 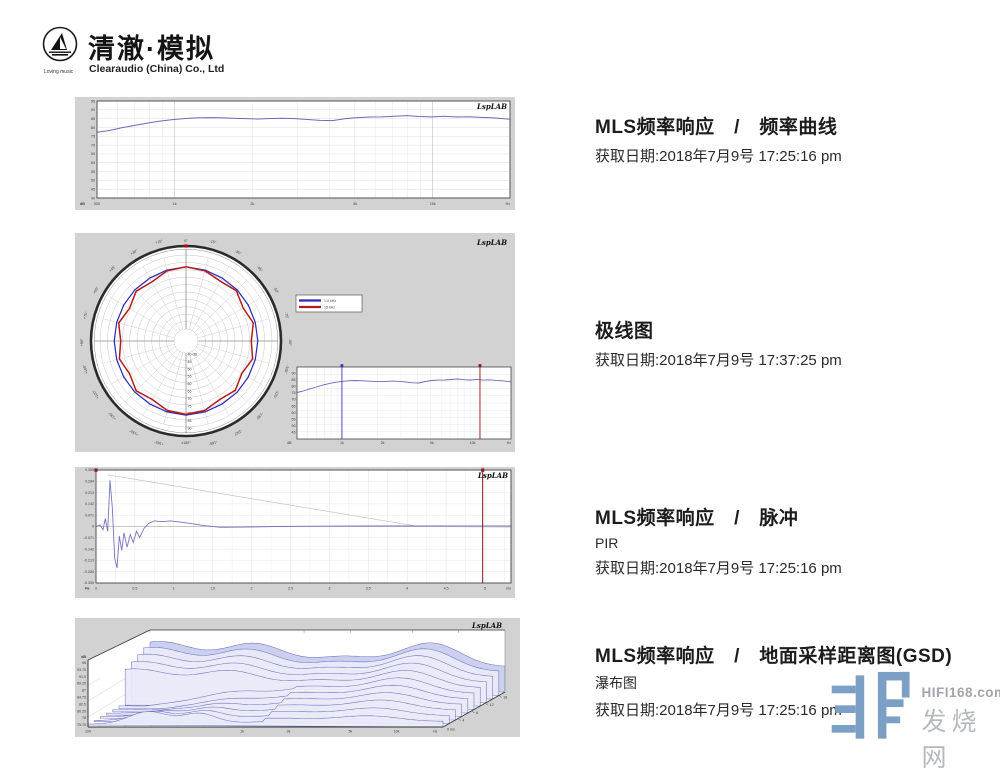 What do you see at coordinates (81, 711) in the screenshot?
I see `svg-text: 80.25` at bounding box center [81, 711].